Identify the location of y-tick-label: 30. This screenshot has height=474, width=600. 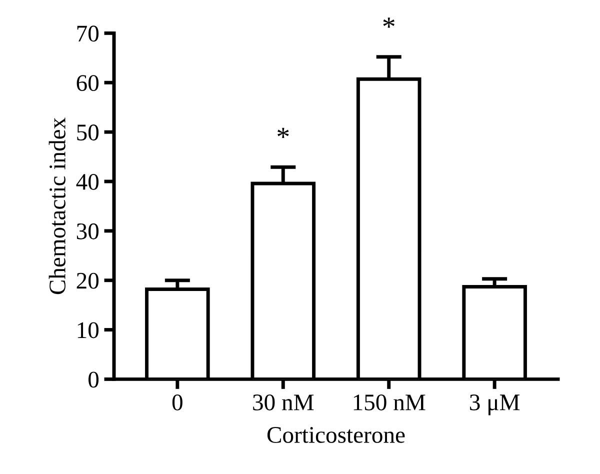
(87, 231).